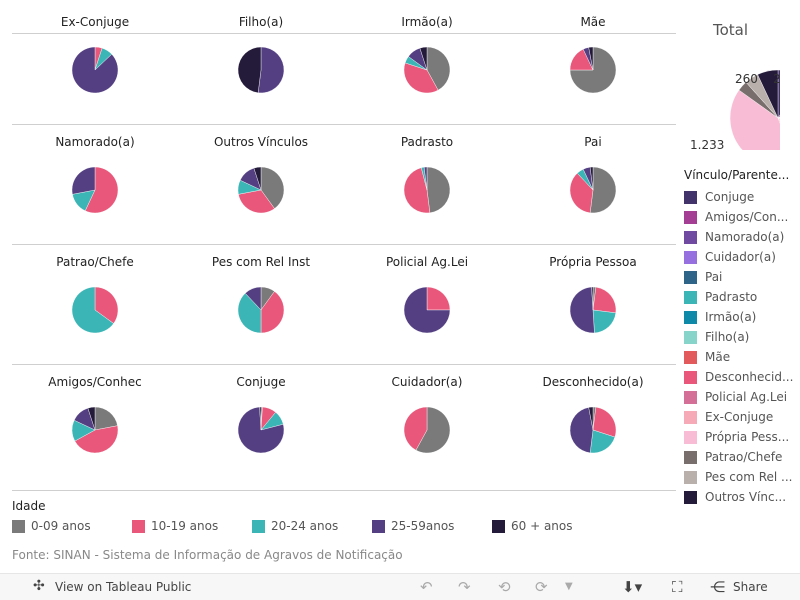 Image resolution: width=800 pixels, height=600 pixels. What do you see at coordinates (541, 587) in the screenshot?
I see `refresh-icon: ⟳` at bounding box center [541, 587].